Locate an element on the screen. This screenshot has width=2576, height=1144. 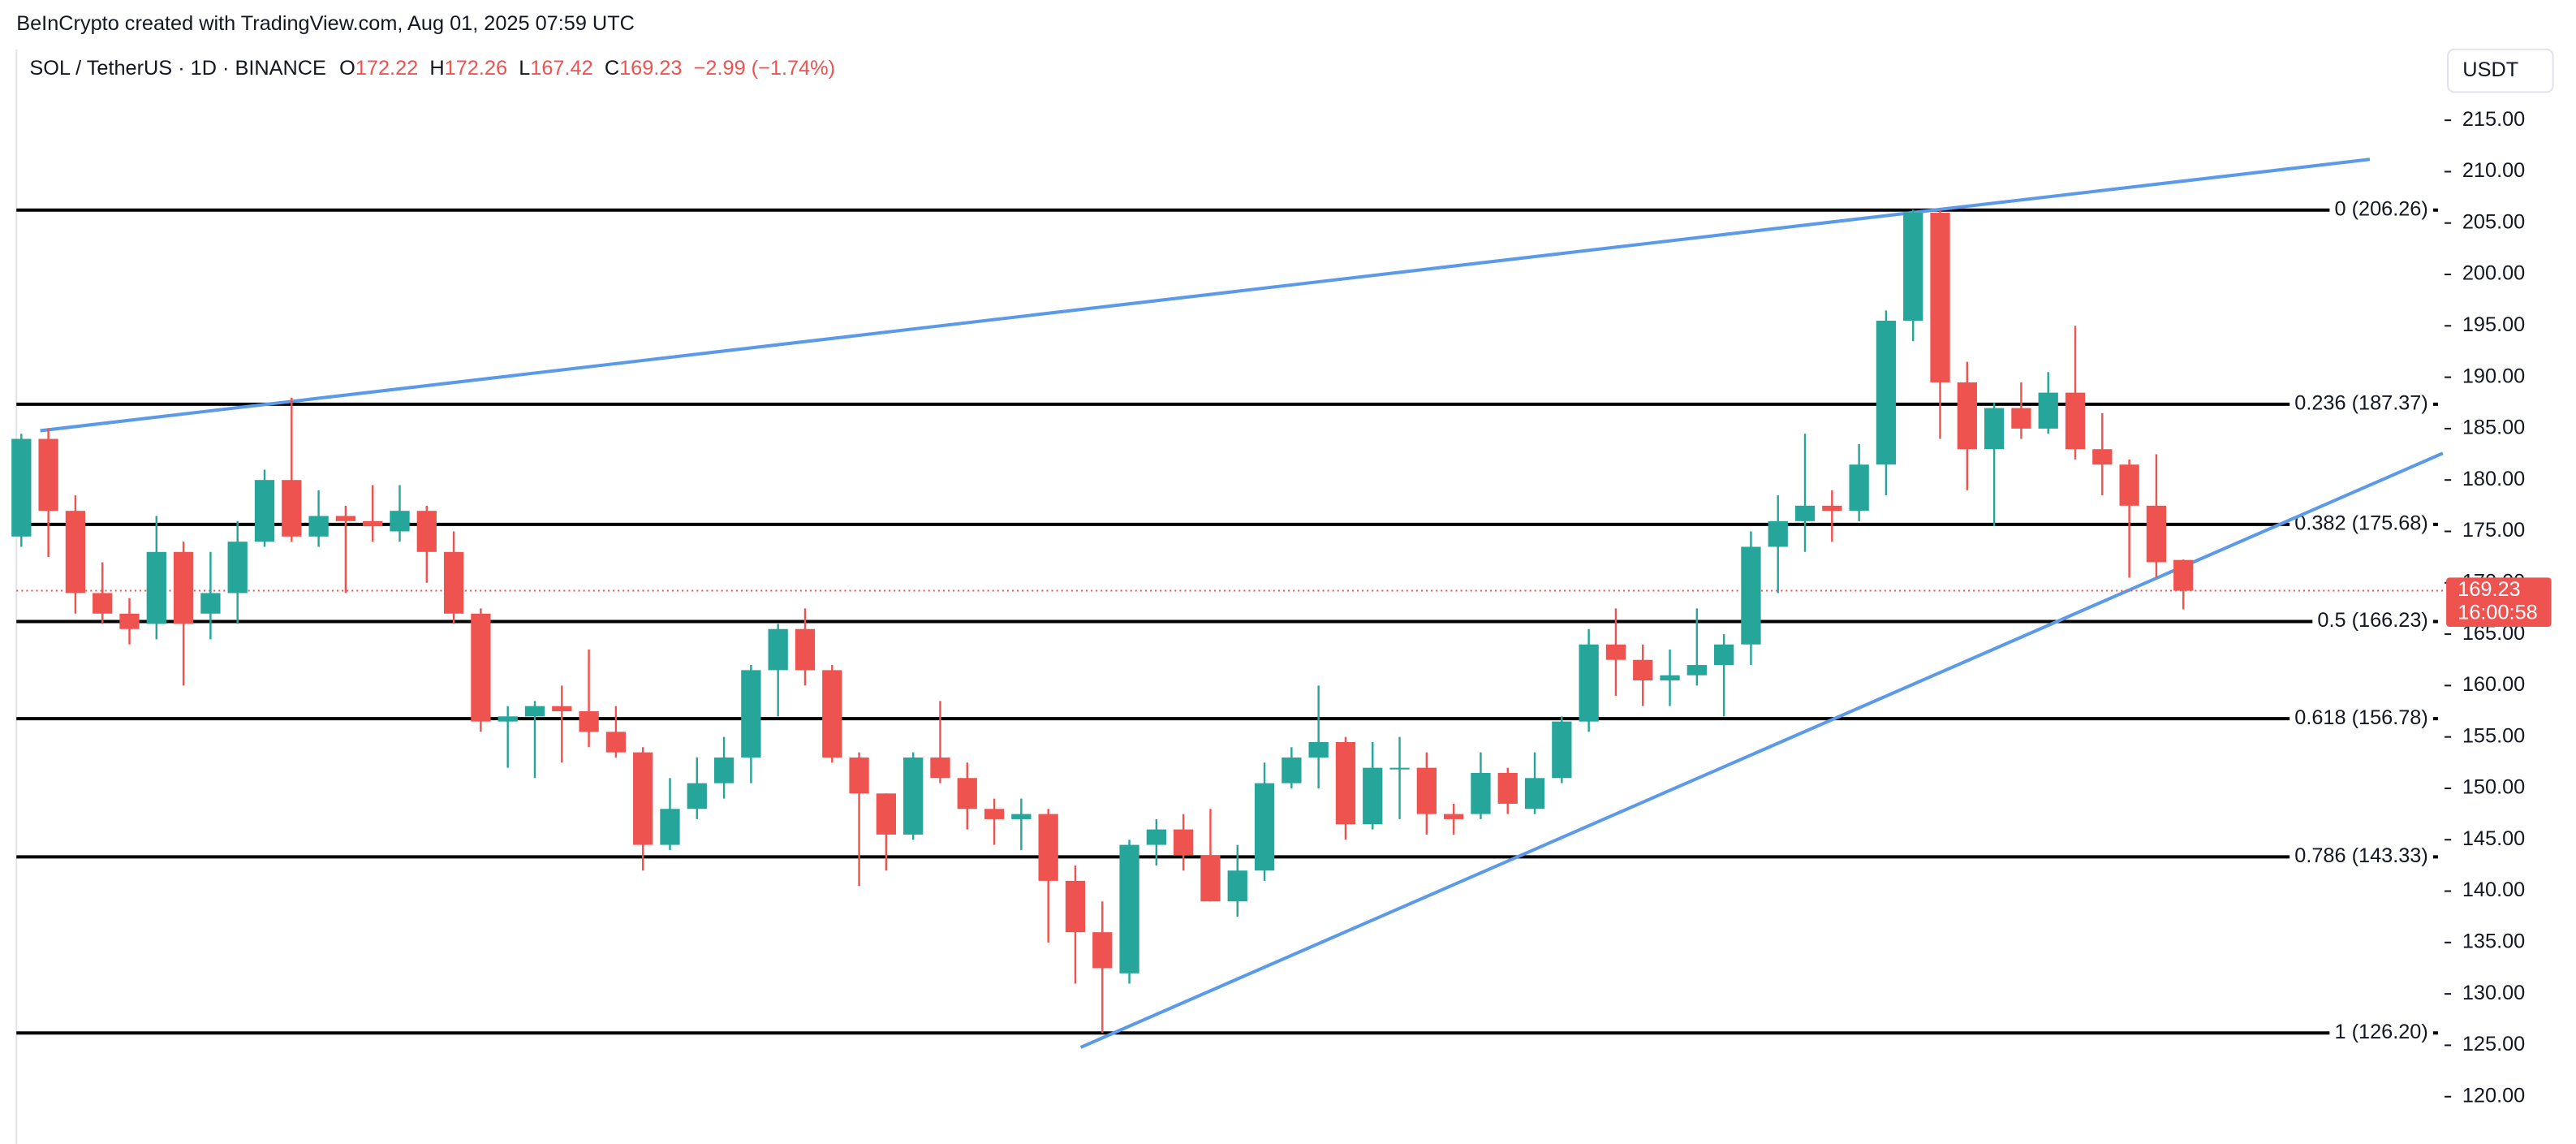
y-tick-label: 155.00 is located at coordinates (2493, 735).